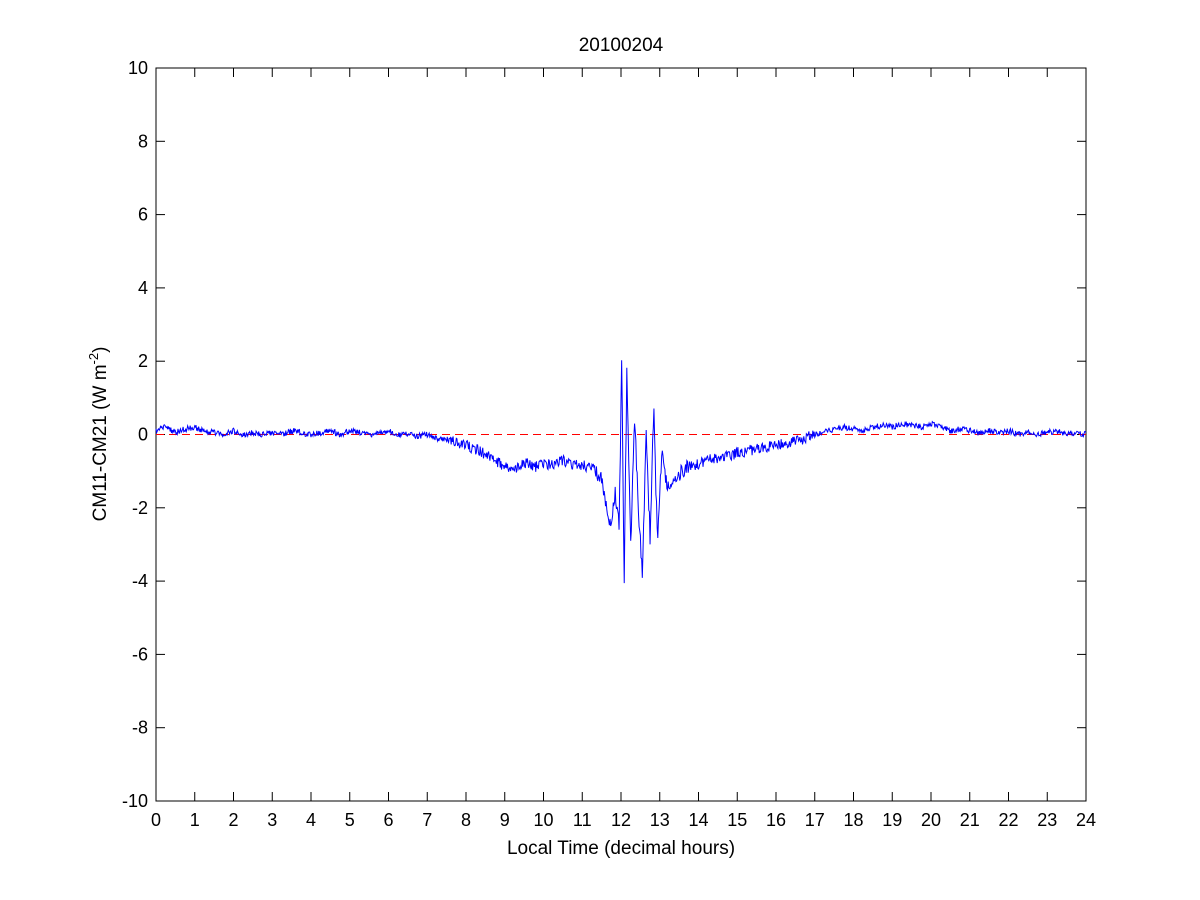 The height and width of the screenshot is (900, 1200). What do you see at coordinates (892, 820) in the screenshot?
I see `x-tick-label: 19` at bounding box center [892, 820].